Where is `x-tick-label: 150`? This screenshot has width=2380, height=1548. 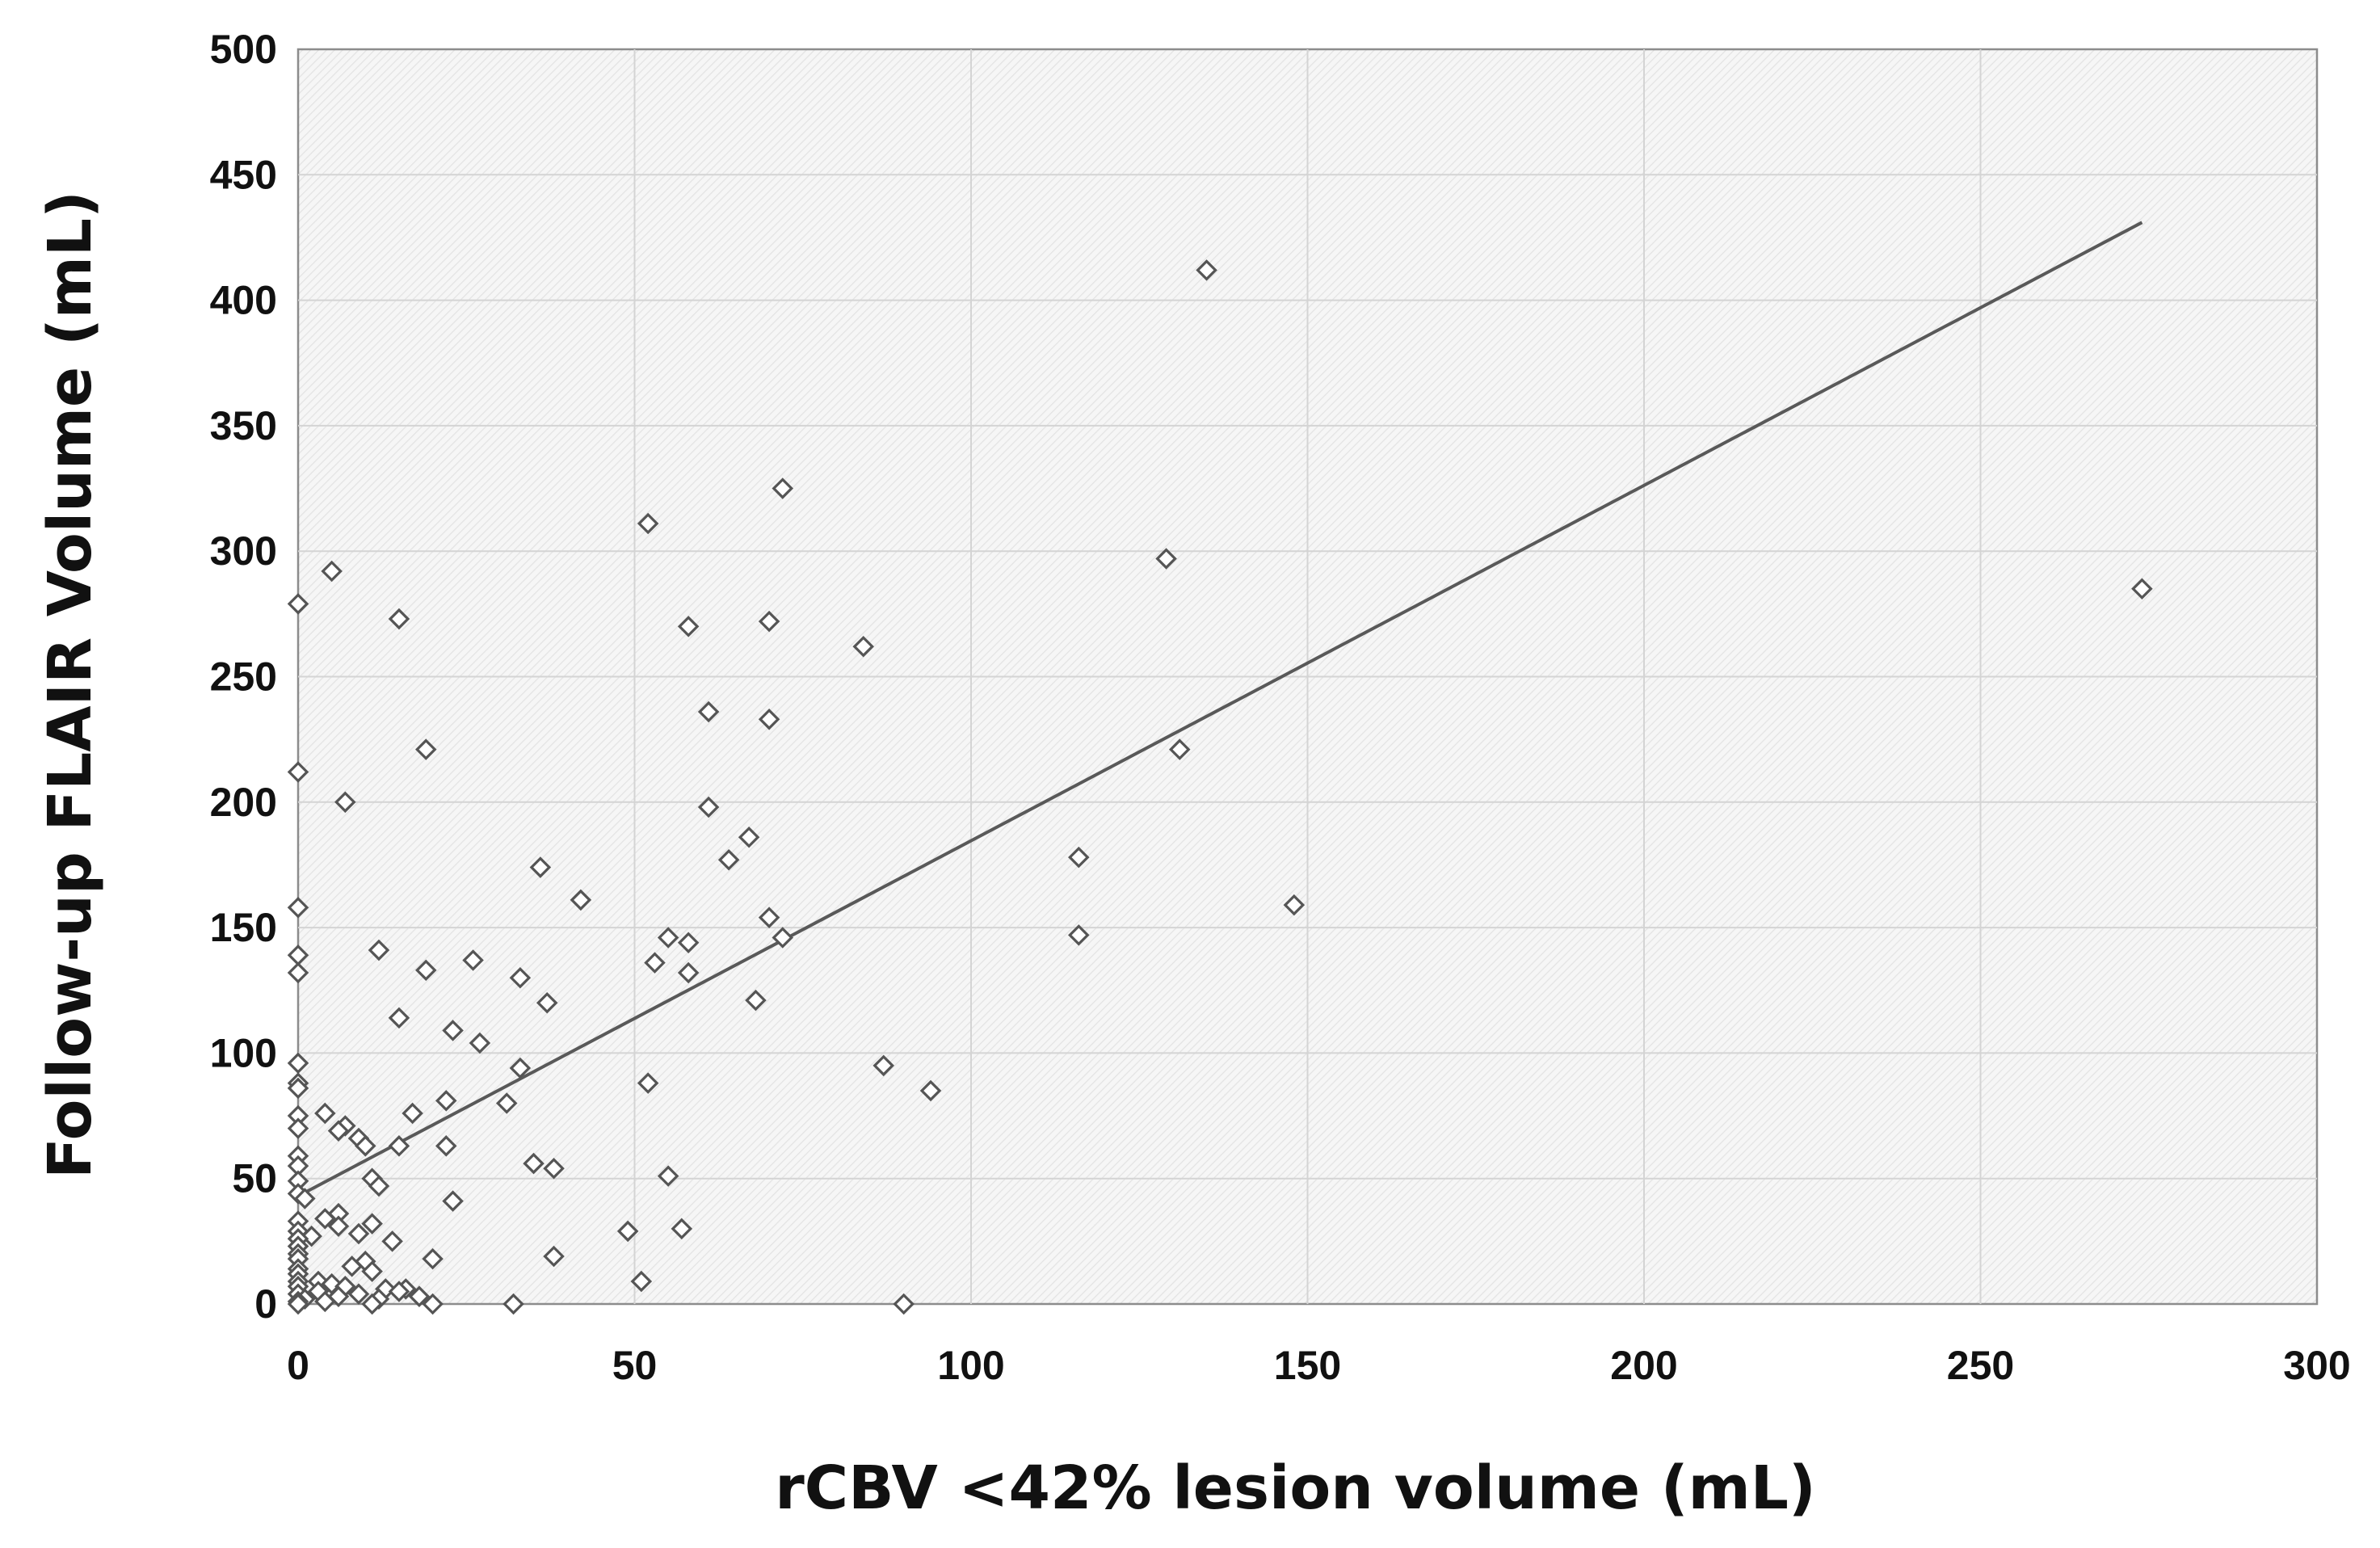 x-tick-label: 150 is located at coordinates (1308, 1365).